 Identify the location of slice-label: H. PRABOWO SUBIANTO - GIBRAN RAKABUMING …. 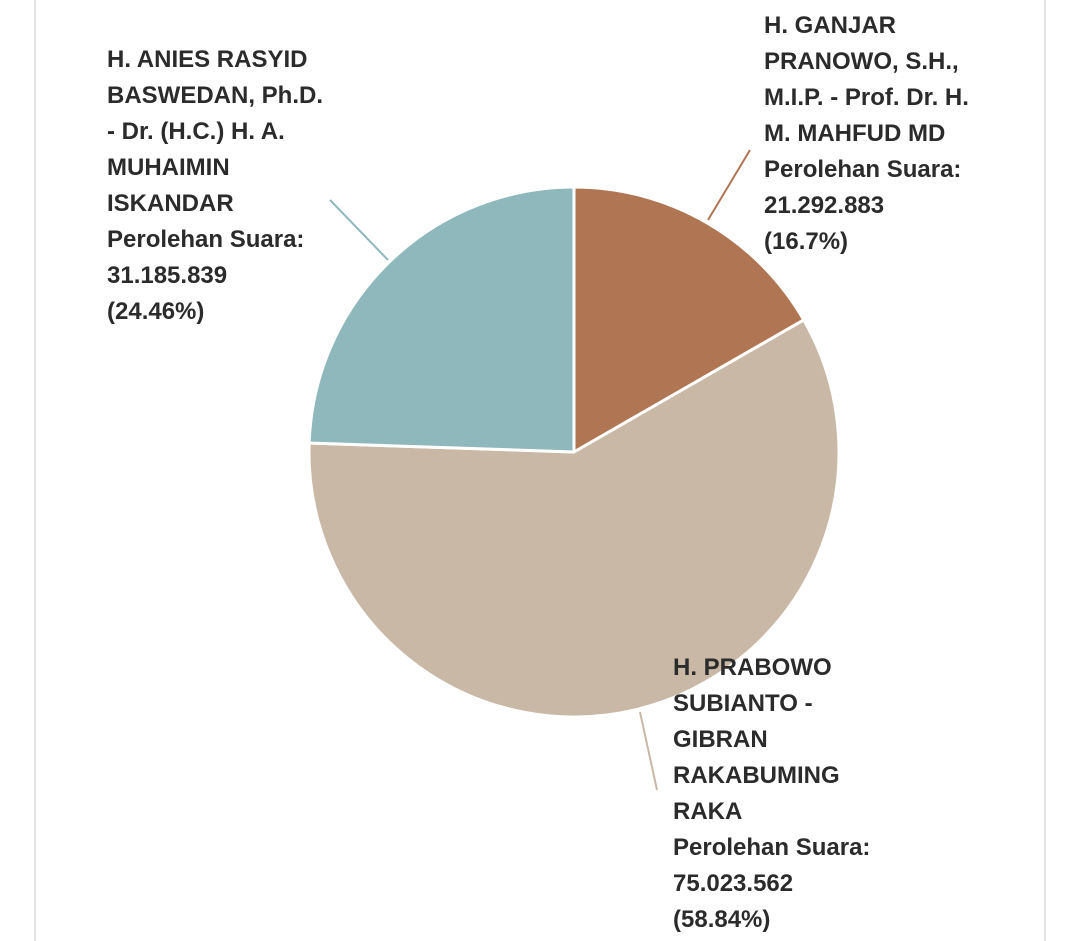
(785, 794).